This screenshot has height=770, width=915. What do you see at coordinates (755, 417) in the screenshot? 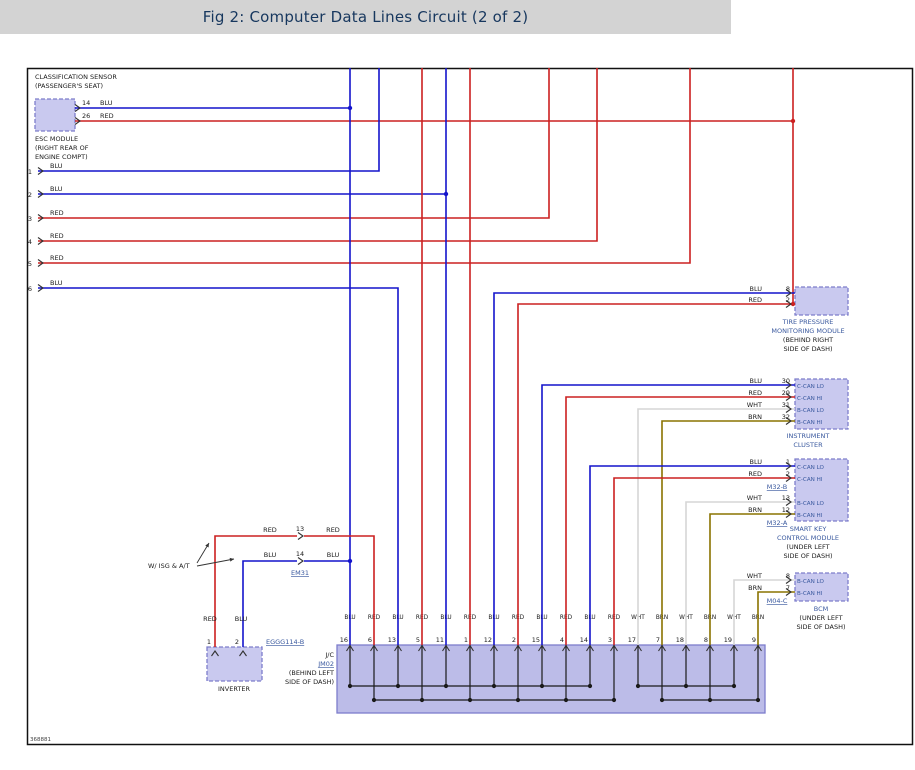
I see `cluster-pin-32-color: BRN` at bounding box center [755, 417].